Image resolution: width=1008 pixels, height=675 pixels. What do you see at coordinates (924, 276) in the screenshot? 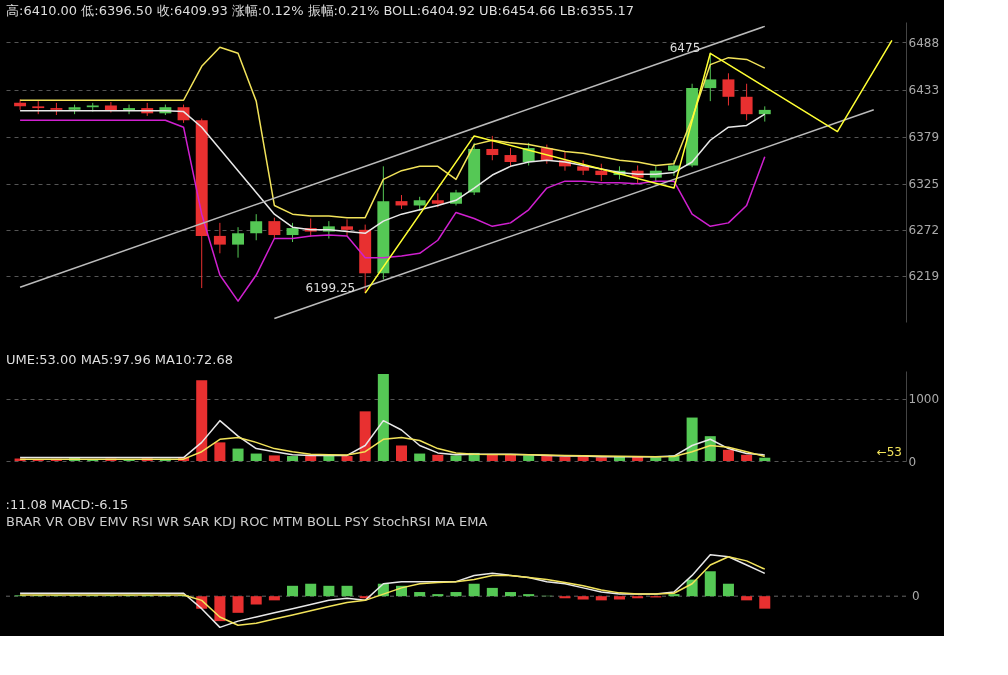
I see `y-tick-label: 6219` at bounding box center [924, 276].